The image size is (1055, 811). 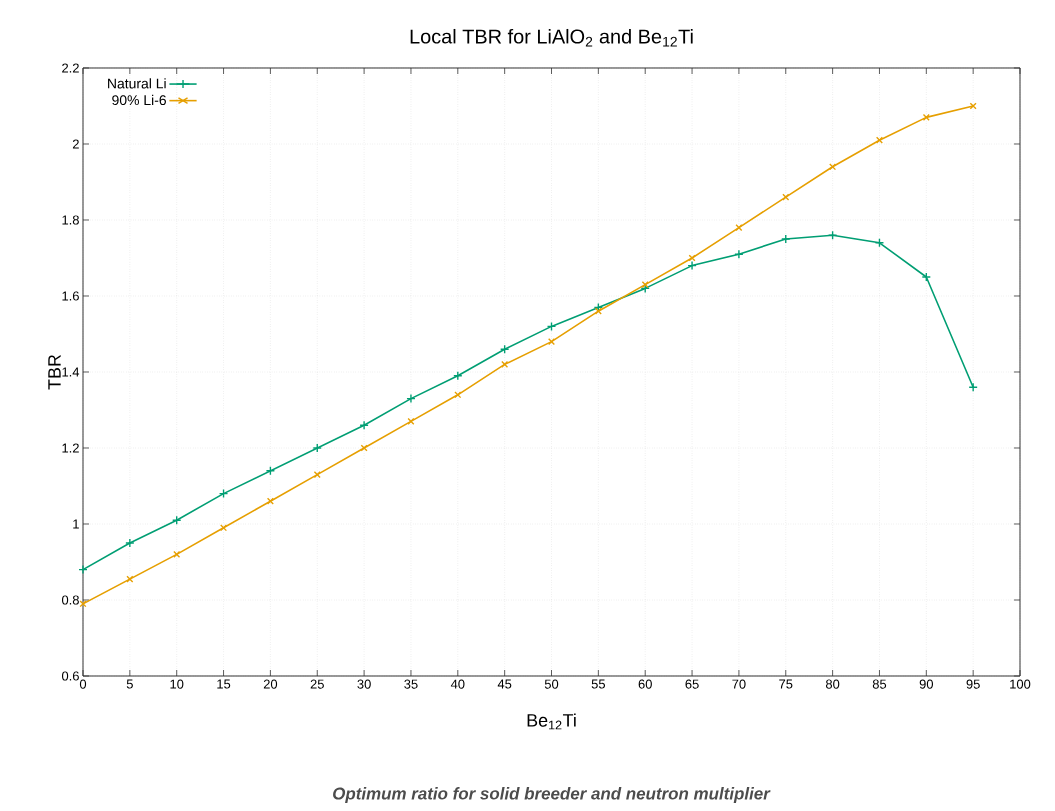 What do you see at coordinates (70, 448) in the screenshot?
I see `y-tick-label: 1.2` at bounding box center [70, 448].